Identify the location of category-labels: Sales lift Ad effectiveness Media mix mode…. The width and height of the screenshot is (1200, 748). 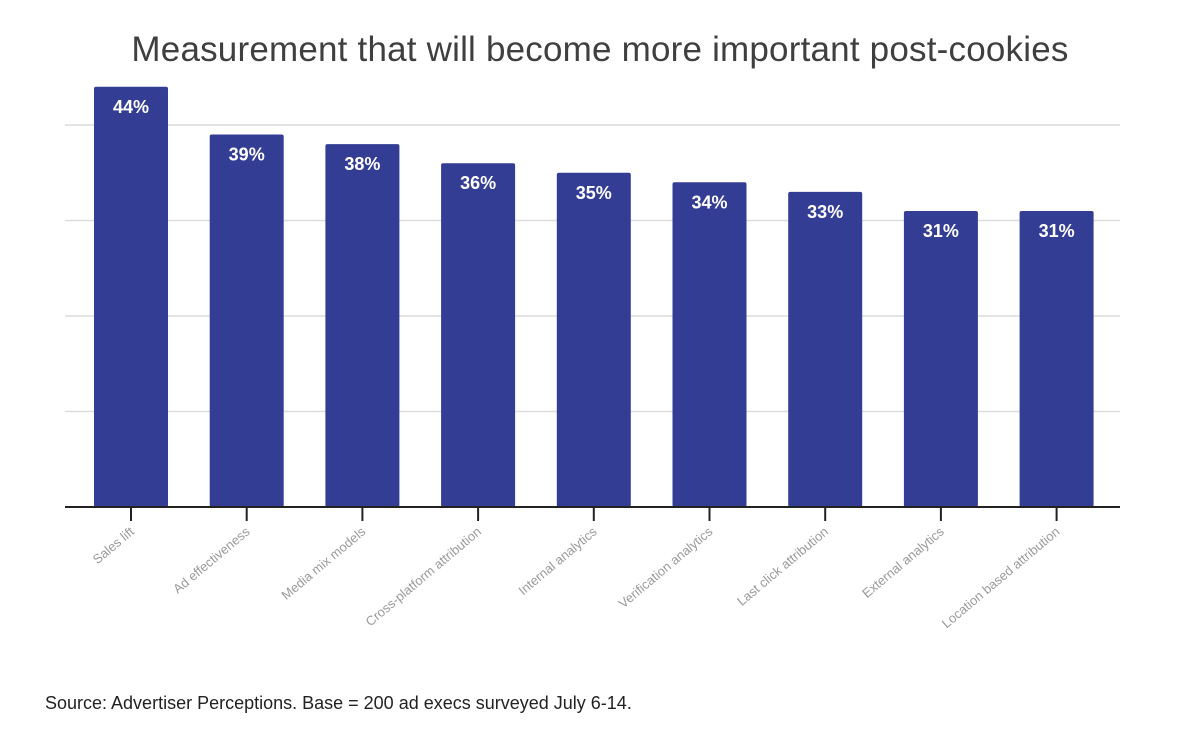
(576, 577).